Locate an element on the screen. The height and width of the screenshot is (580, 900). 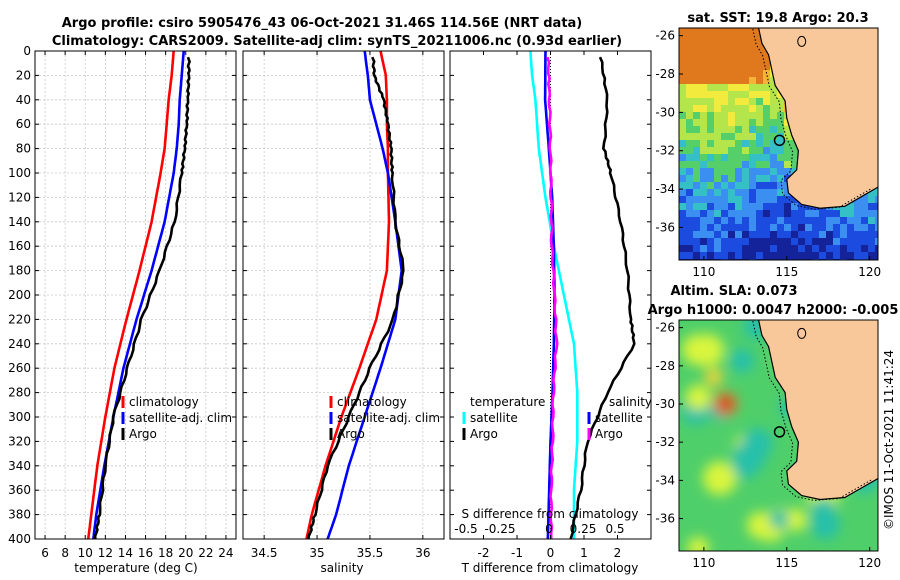
series-line-t-satellite-clim is located at coordinates (554, 295).